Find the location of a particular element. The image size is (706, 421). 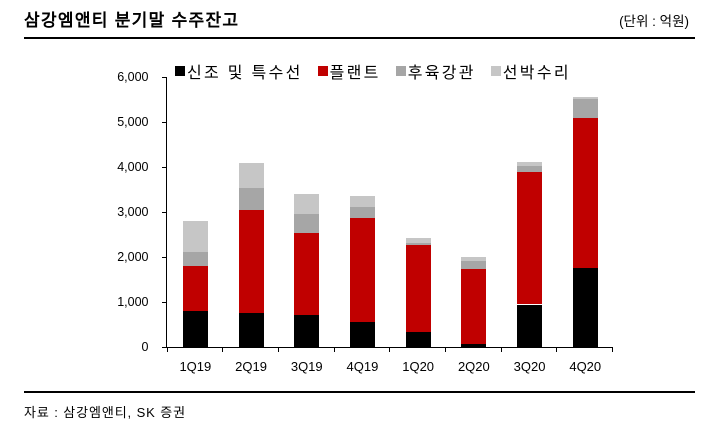

bar-segment-4Q20-series2 is located at coordinates (585, 108).